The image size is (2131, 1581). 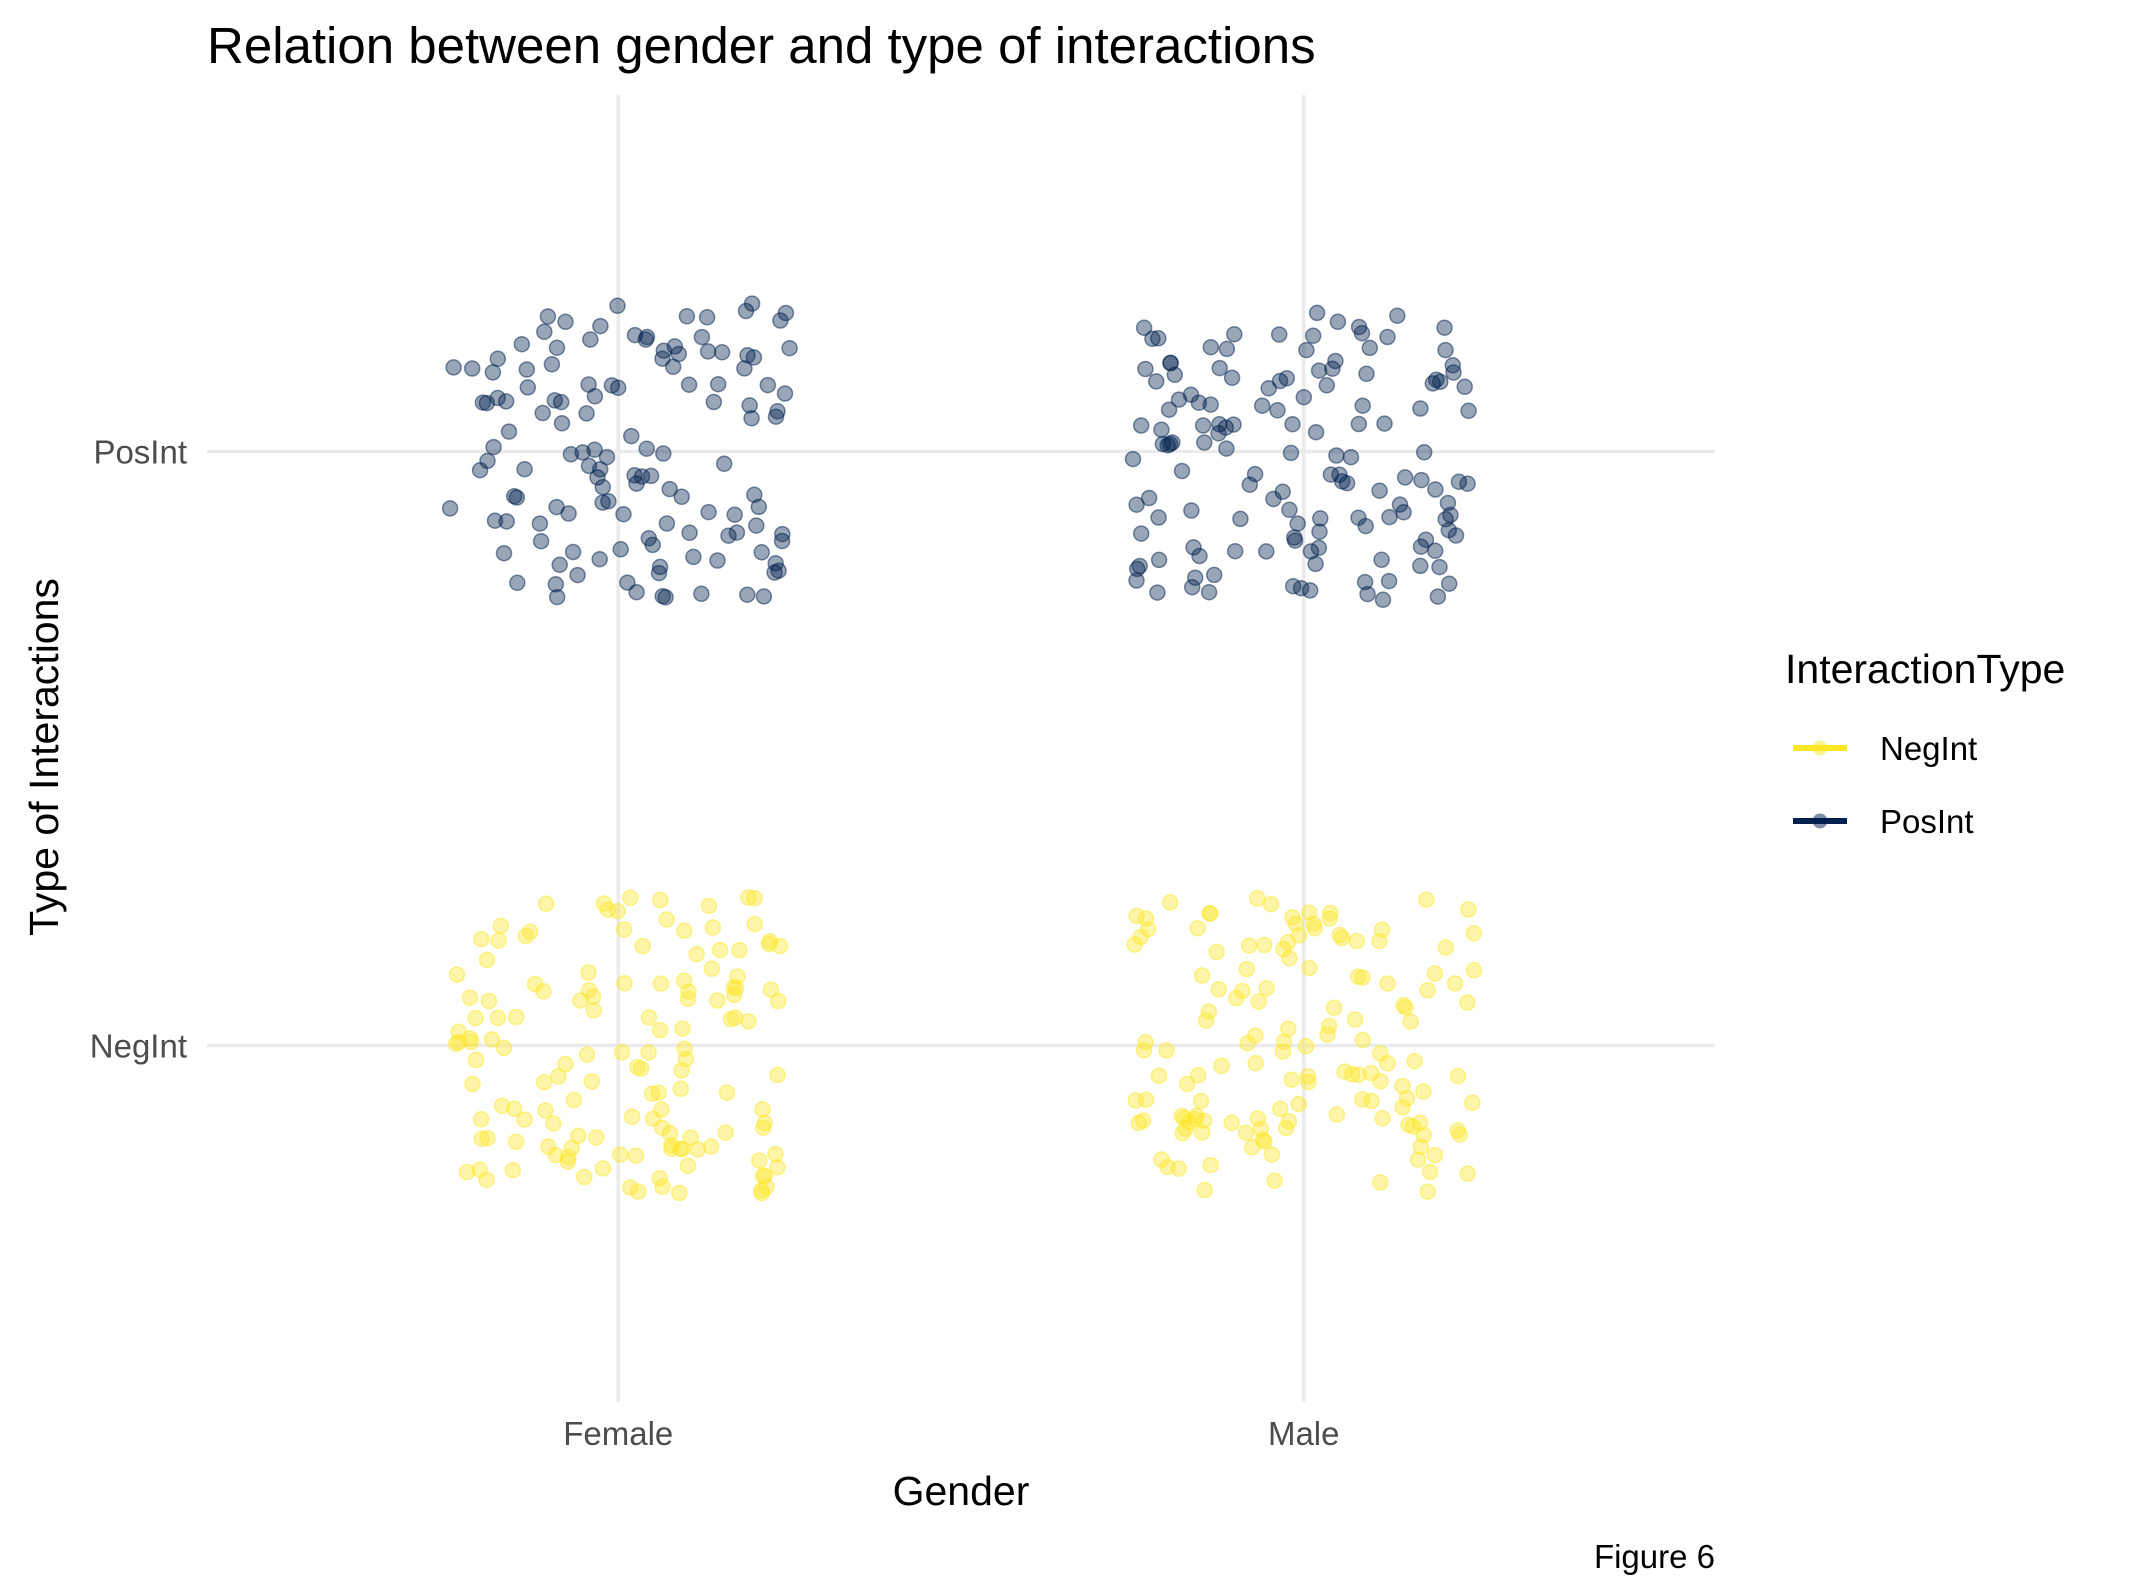 I want to click on y-axis-tick-labels: NegInt PosInt, so click(x=138, y=748).